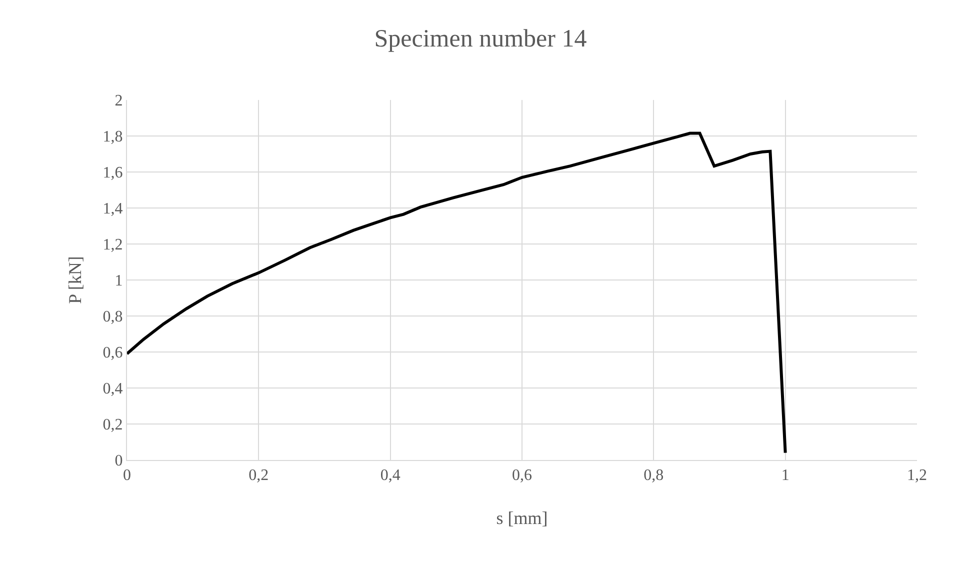 The image size is (961, 575). I want to click on y-tick-label: 1,2, so click(112, 245).